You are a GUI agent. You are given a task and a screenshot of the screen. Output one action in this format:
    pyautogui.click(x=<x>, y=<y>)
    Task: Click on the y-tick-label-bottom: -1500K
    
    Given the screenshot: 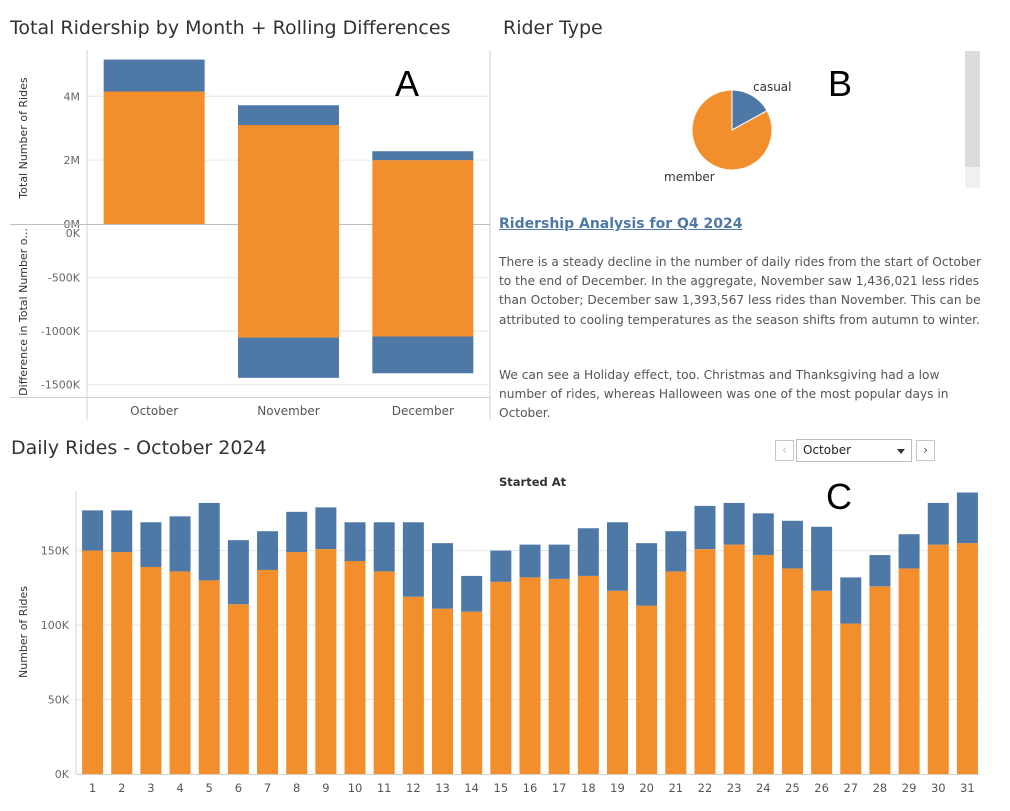 What is the action you would take?
    pyautogui.click(x=61, y=385)
    